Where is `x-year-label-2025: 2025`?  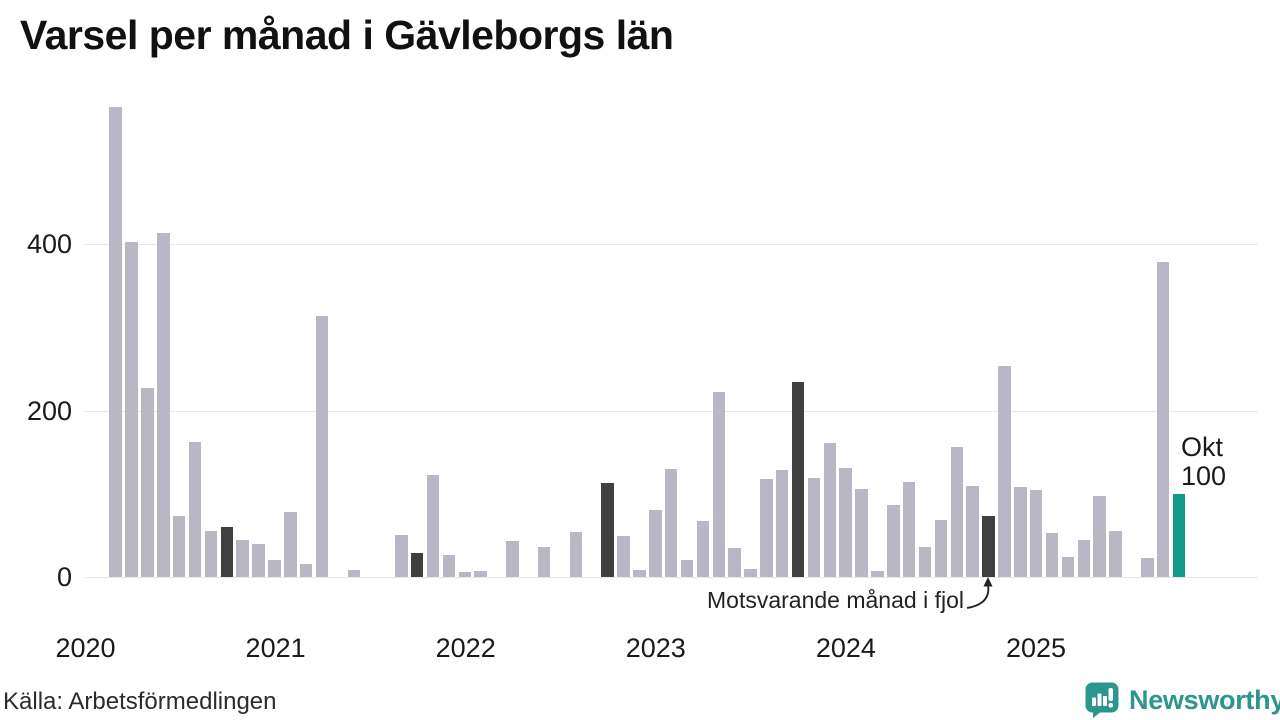
x-year-label-2025: 2025 is located at coordinates (1036, 648).